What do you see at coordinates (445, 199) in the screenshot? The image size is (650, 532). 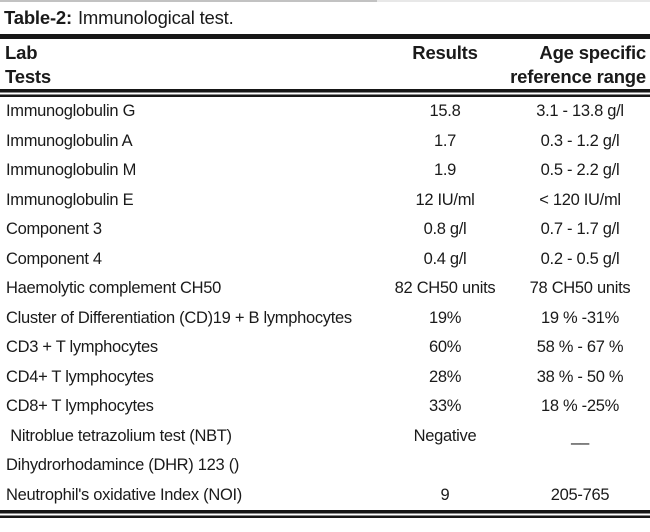 I see `cell-result: 12 IU/ml` at bounding box center [445, 199].